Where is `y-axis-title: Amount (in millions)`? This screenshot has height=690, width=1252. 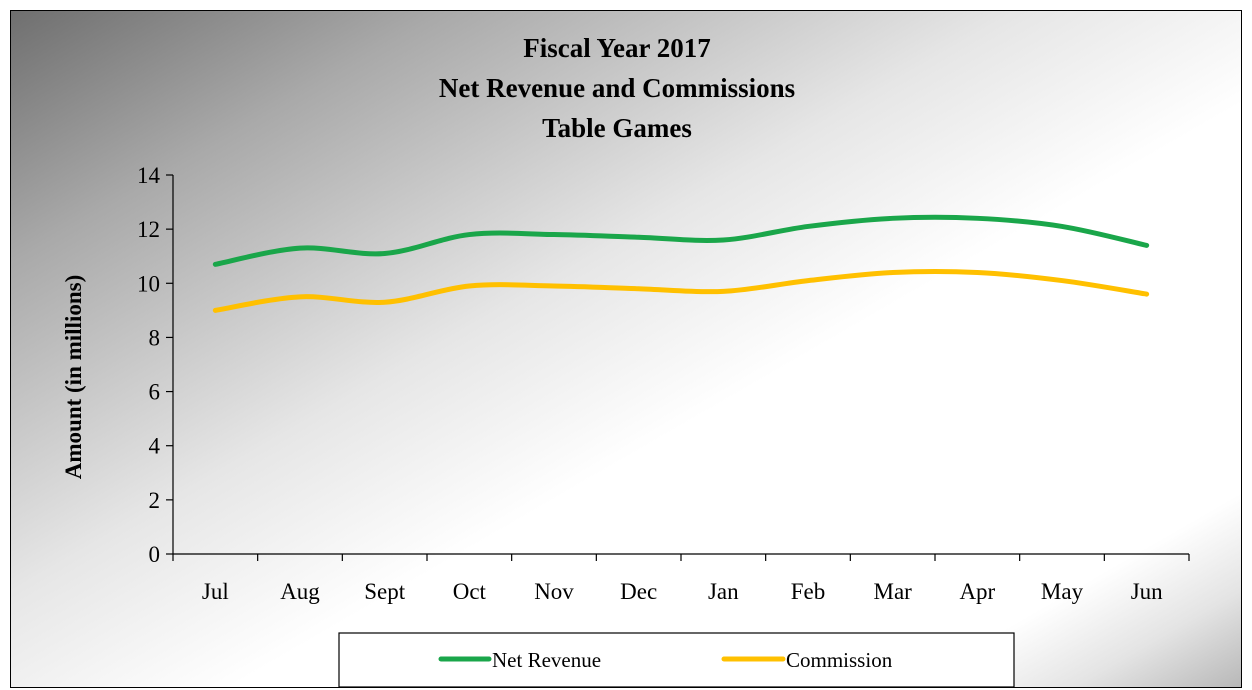 y-axis-title: Amount (in millions) is located at coordinates (73, 377).